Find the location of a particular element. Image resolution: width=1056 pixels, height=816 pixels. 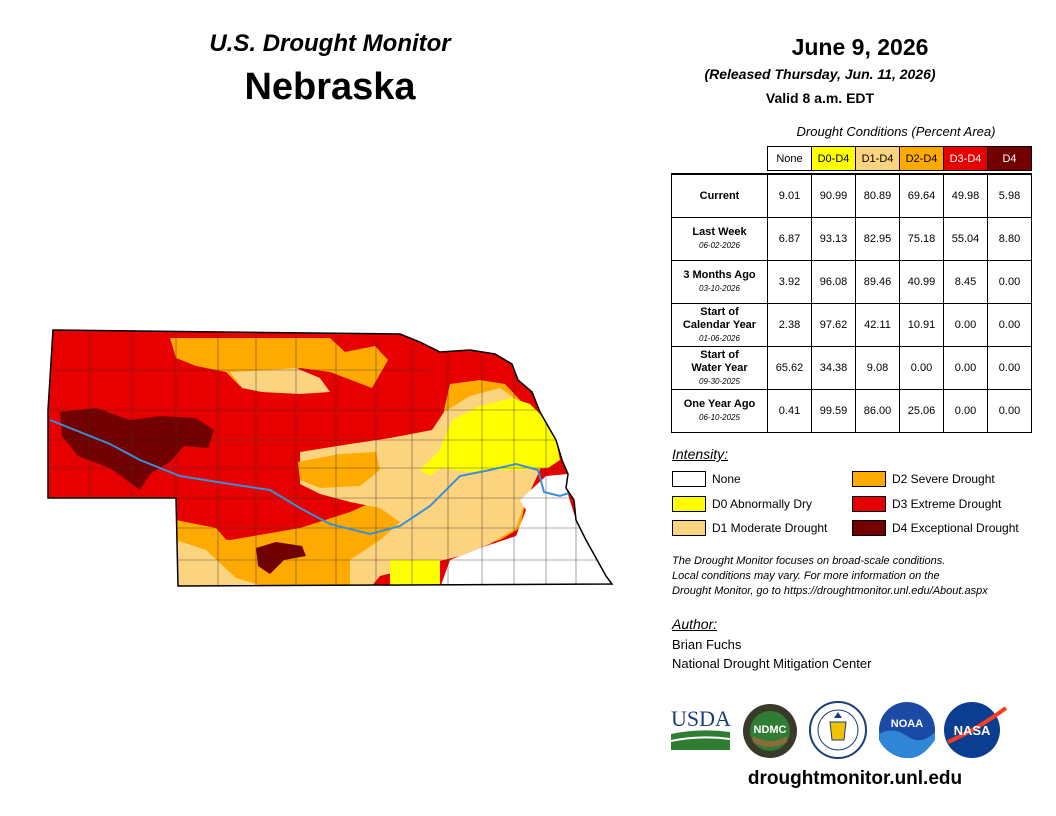

nasa-logo: NASA is located at coordinates (976, 730).